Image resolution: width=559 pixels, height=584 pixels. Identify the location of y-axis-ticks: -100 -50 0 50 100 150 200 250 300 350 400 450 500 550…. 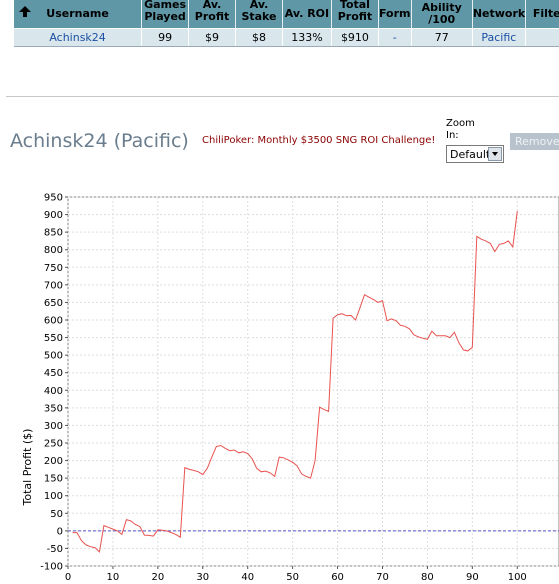
(54, 383).